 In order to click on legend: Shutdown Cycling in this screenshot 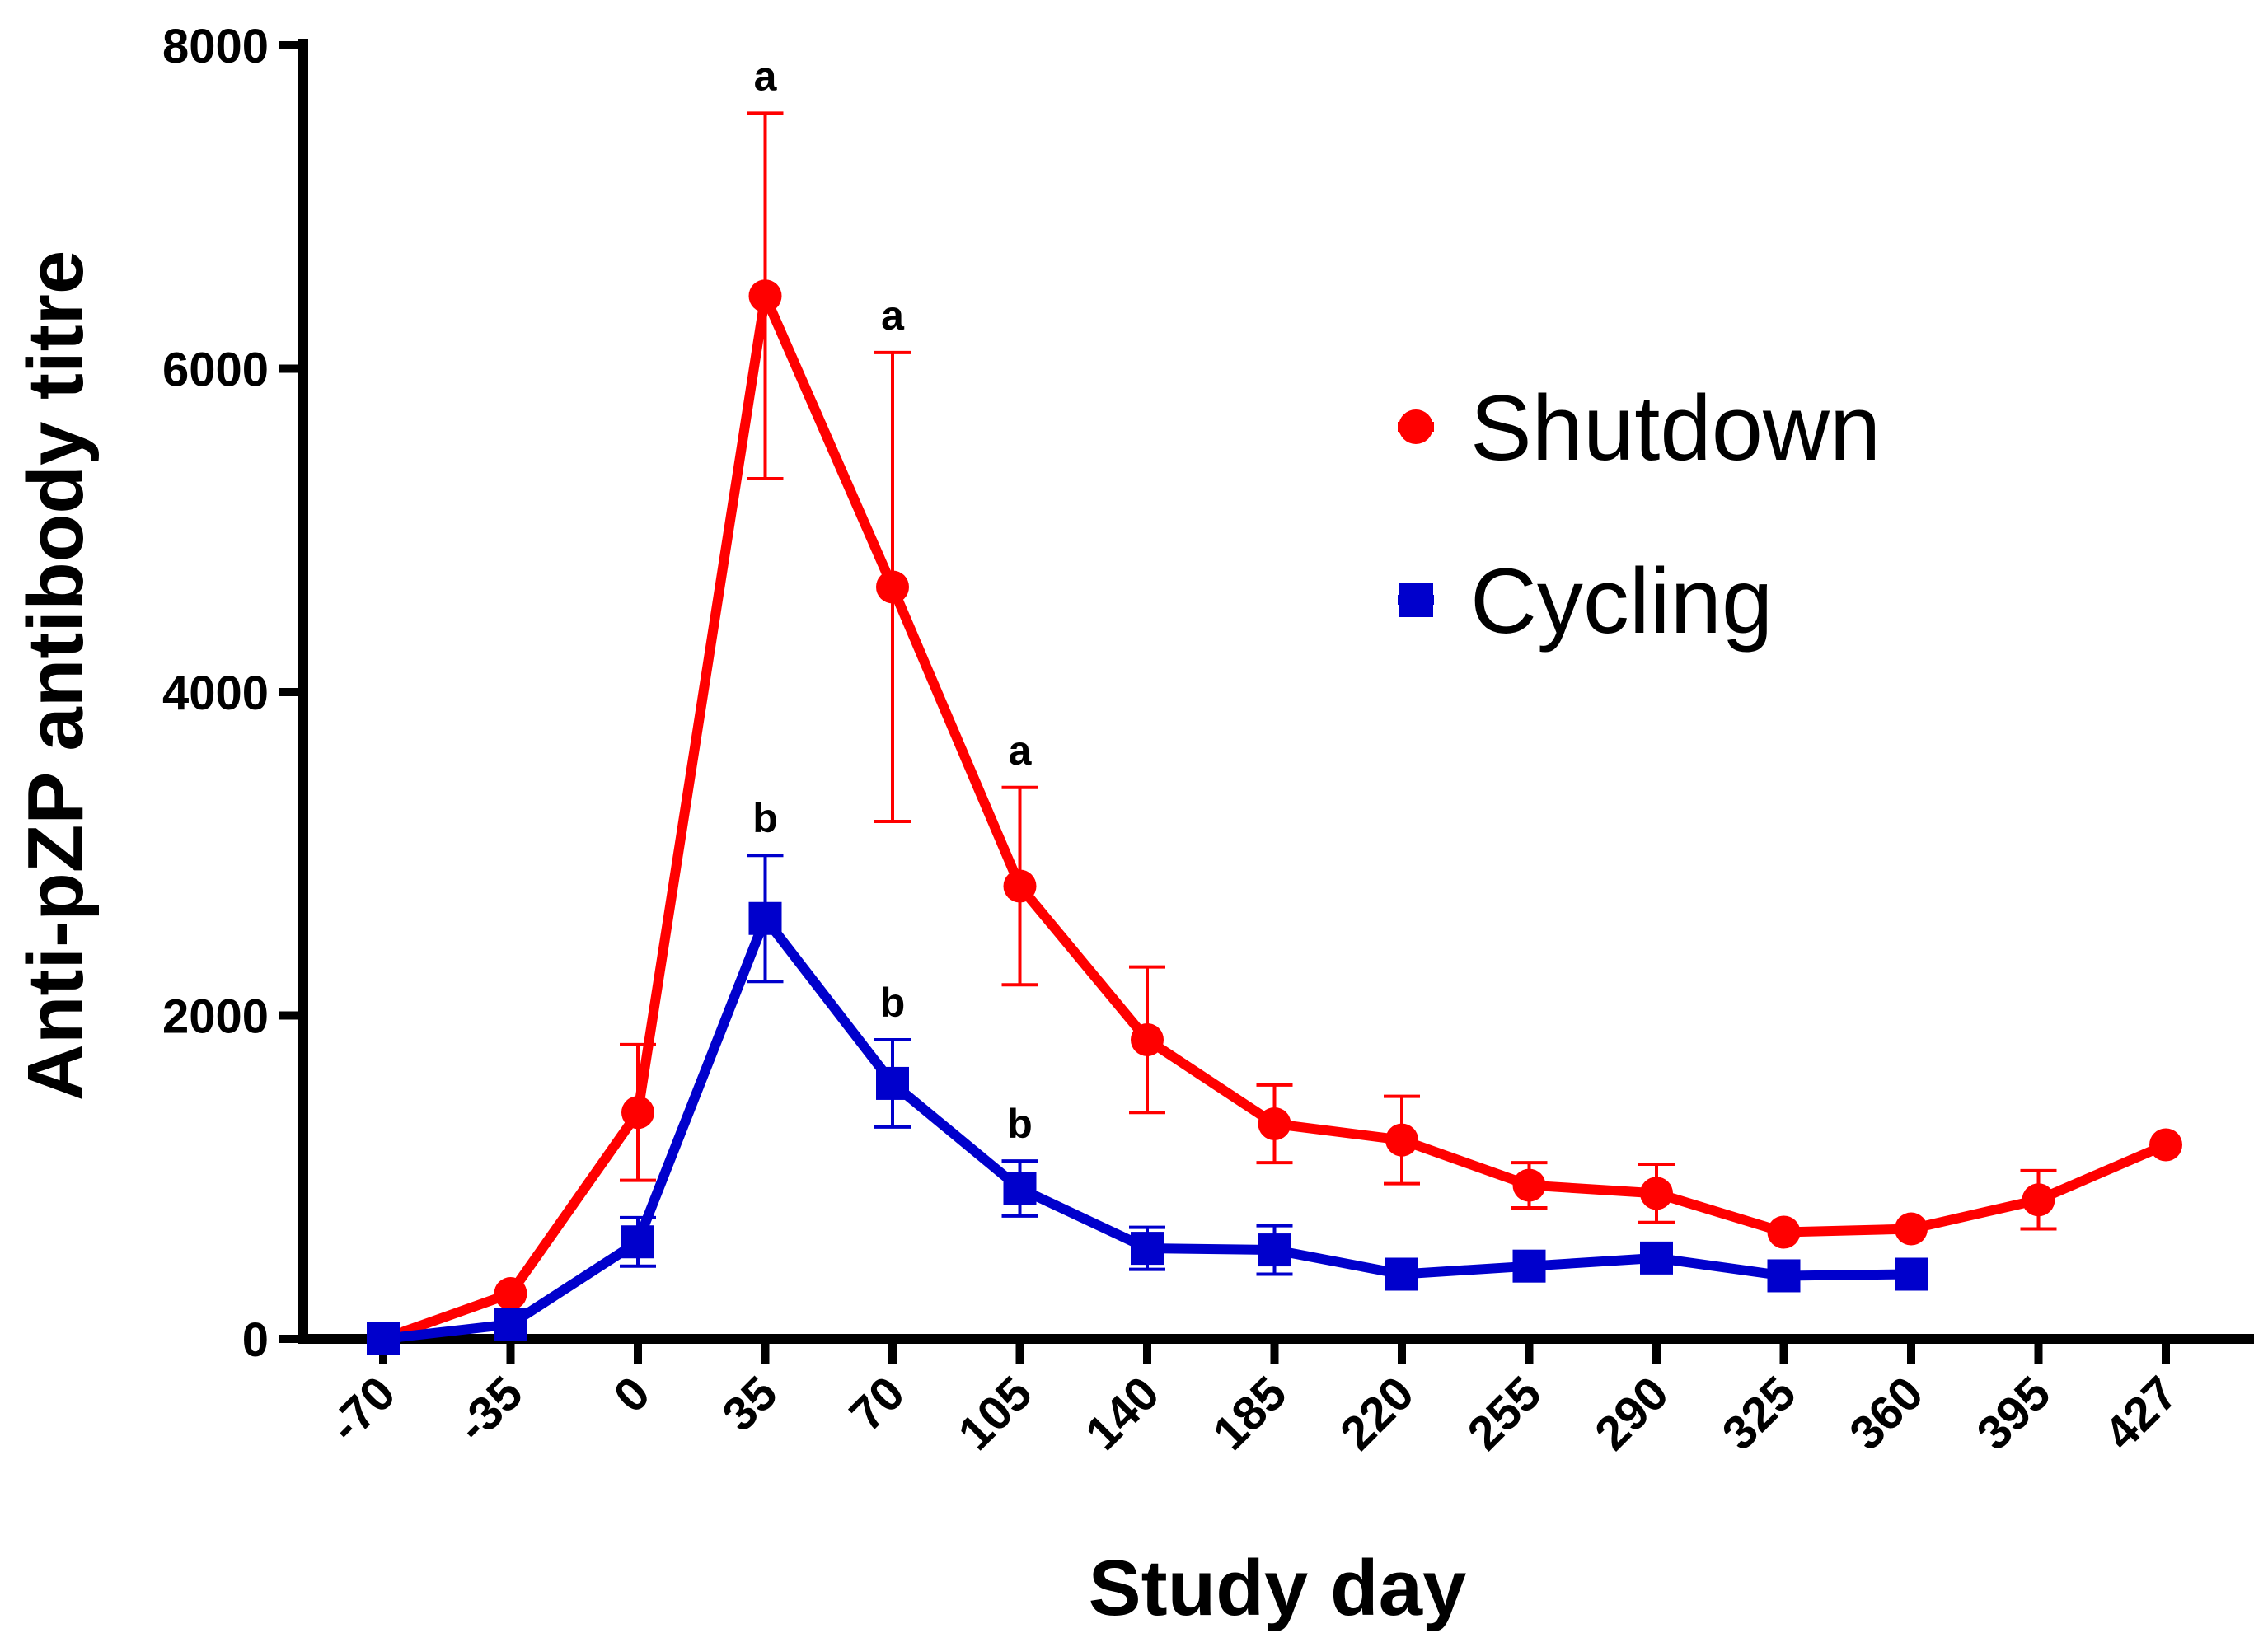, I will do `click(1639, 515)`.